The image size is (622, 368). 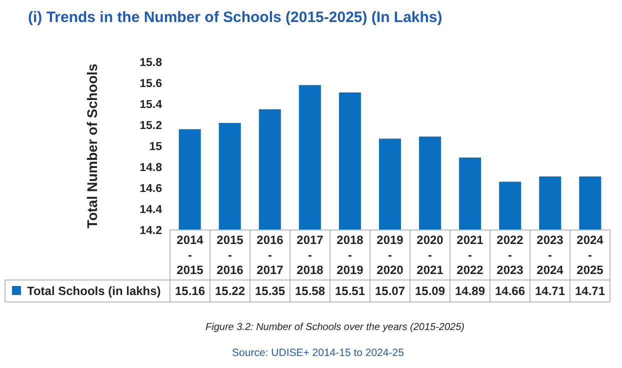 What do you see at coordinates (310, 255) in the screenshot?
I see `x-tick-label: 2017 - 2018` at bounding box center [310, 255].